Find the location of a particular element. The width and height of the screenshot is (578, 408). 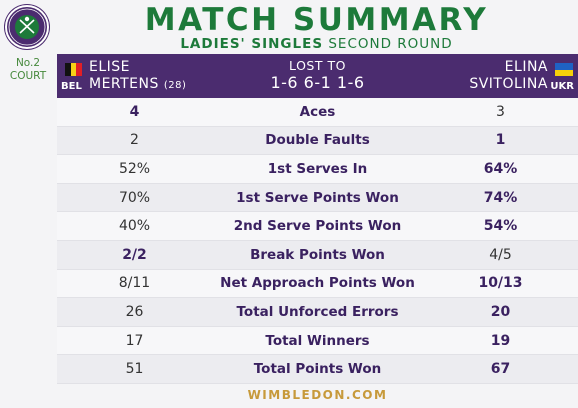

left-value: 2/2 is located at coordinates (134, 254).